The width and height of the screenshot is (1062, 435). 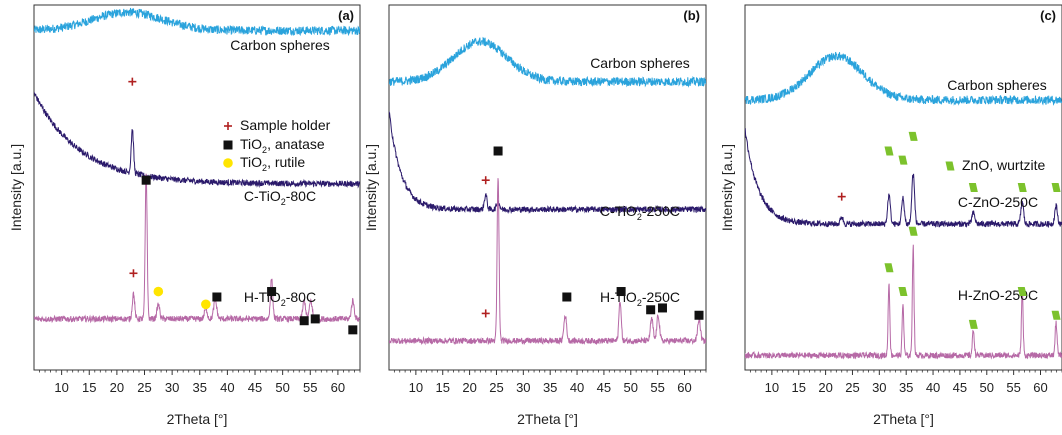 What do you see at coordinates (285, 125) in the screenshot?
I see `legend-label: Sample holder` at bounding box center [285, 125].